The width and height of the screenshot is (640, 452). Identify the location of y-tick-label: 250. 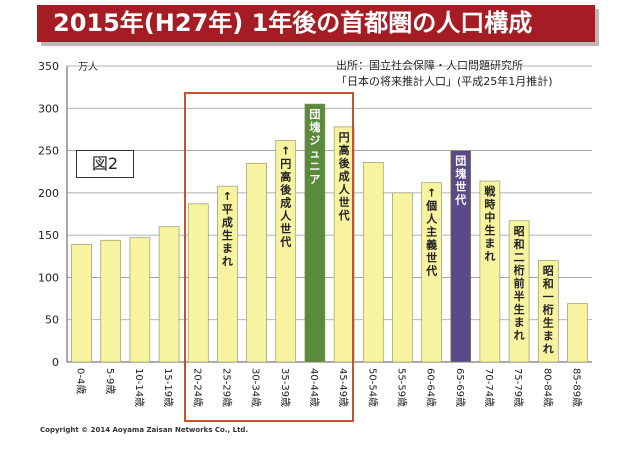
(48, 151).